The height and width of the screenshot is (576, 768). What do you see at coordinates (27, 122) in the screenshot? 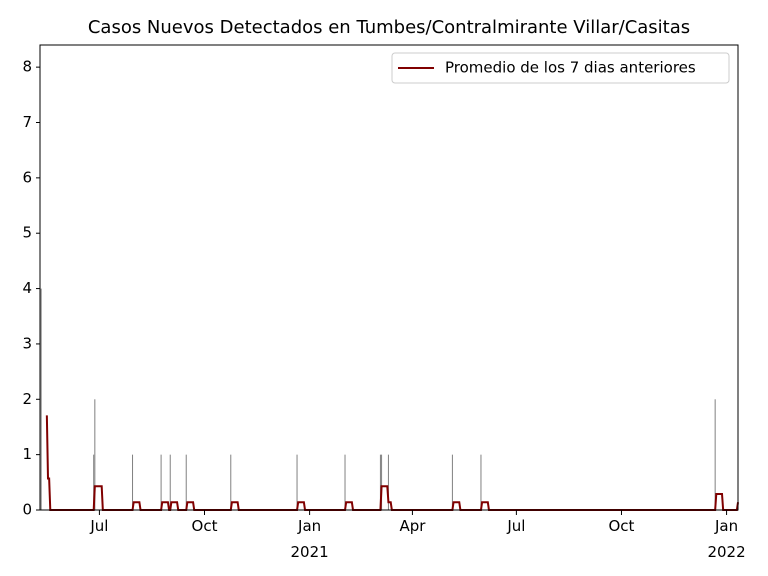
I see `y-tick-label: 7` at bounding box center [27, 122].